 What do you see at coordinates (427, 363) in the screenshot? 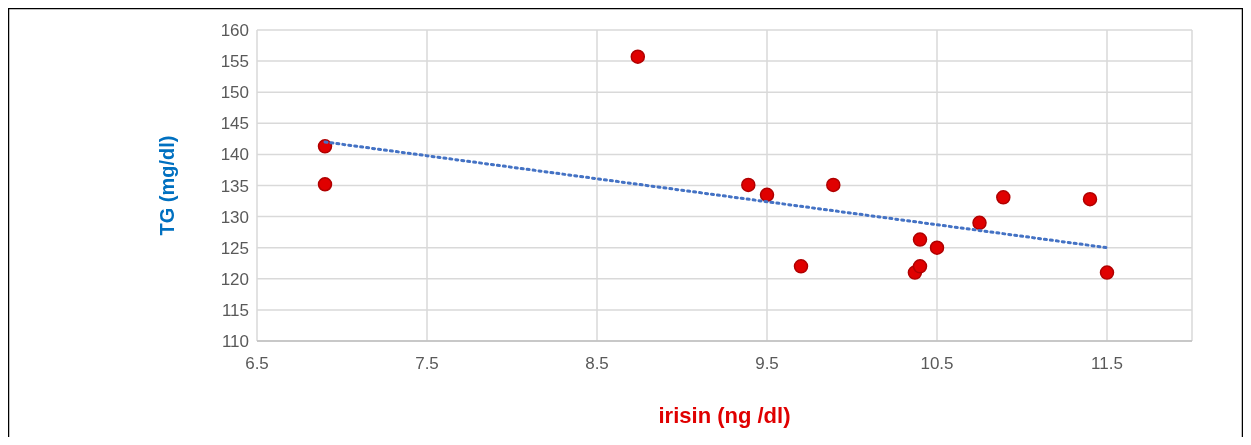
I see `x-tick-label: 7.5` at bounding box center [427, 363].